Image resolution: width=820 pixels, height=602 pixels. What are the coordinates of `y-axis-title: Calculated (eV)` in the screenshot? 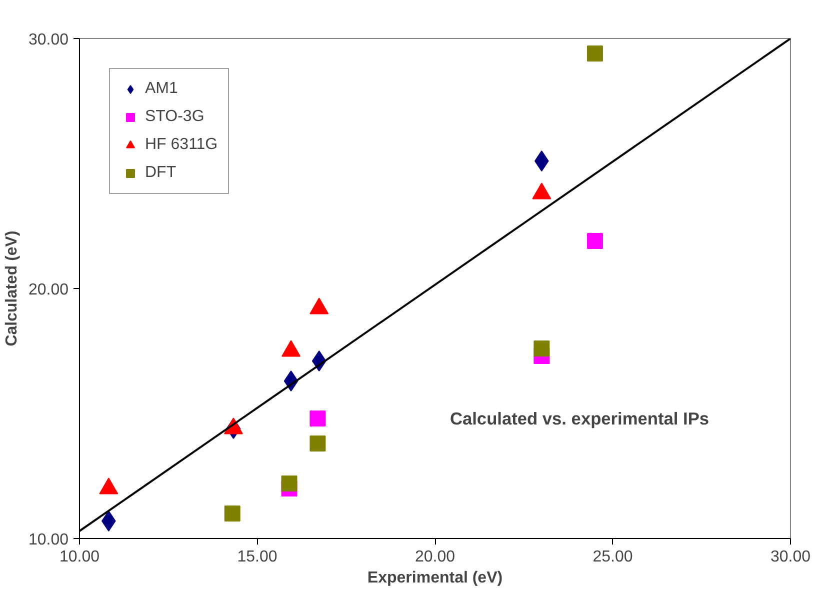 It's located at (11, 288).